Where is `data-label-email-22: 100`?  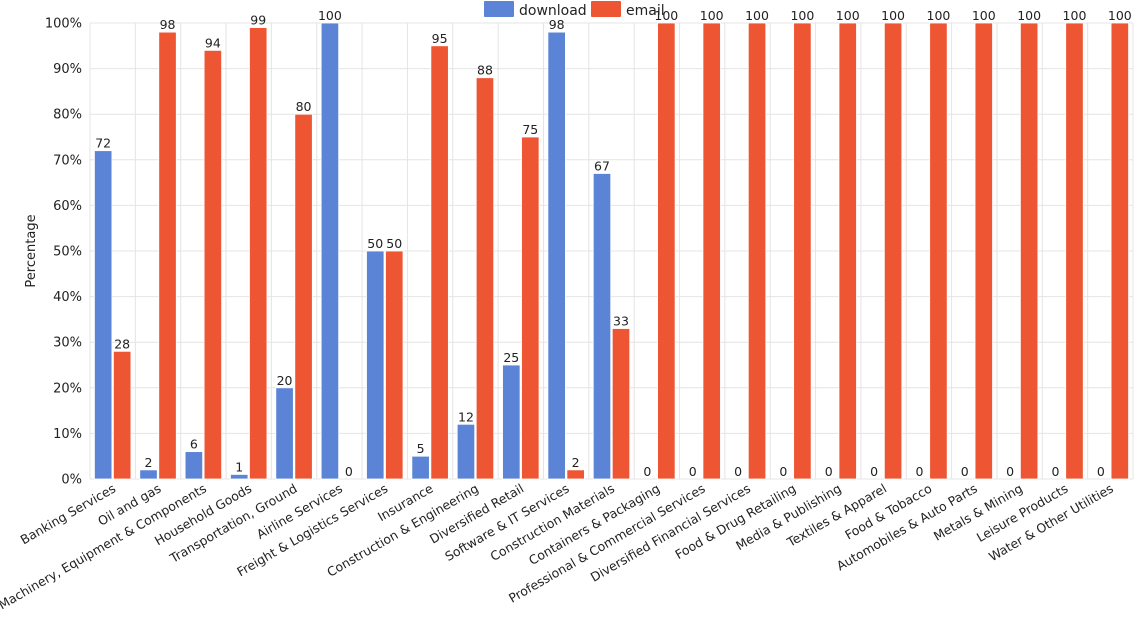
data-label-email-22: 100 is located at coordinates (1120, 15).